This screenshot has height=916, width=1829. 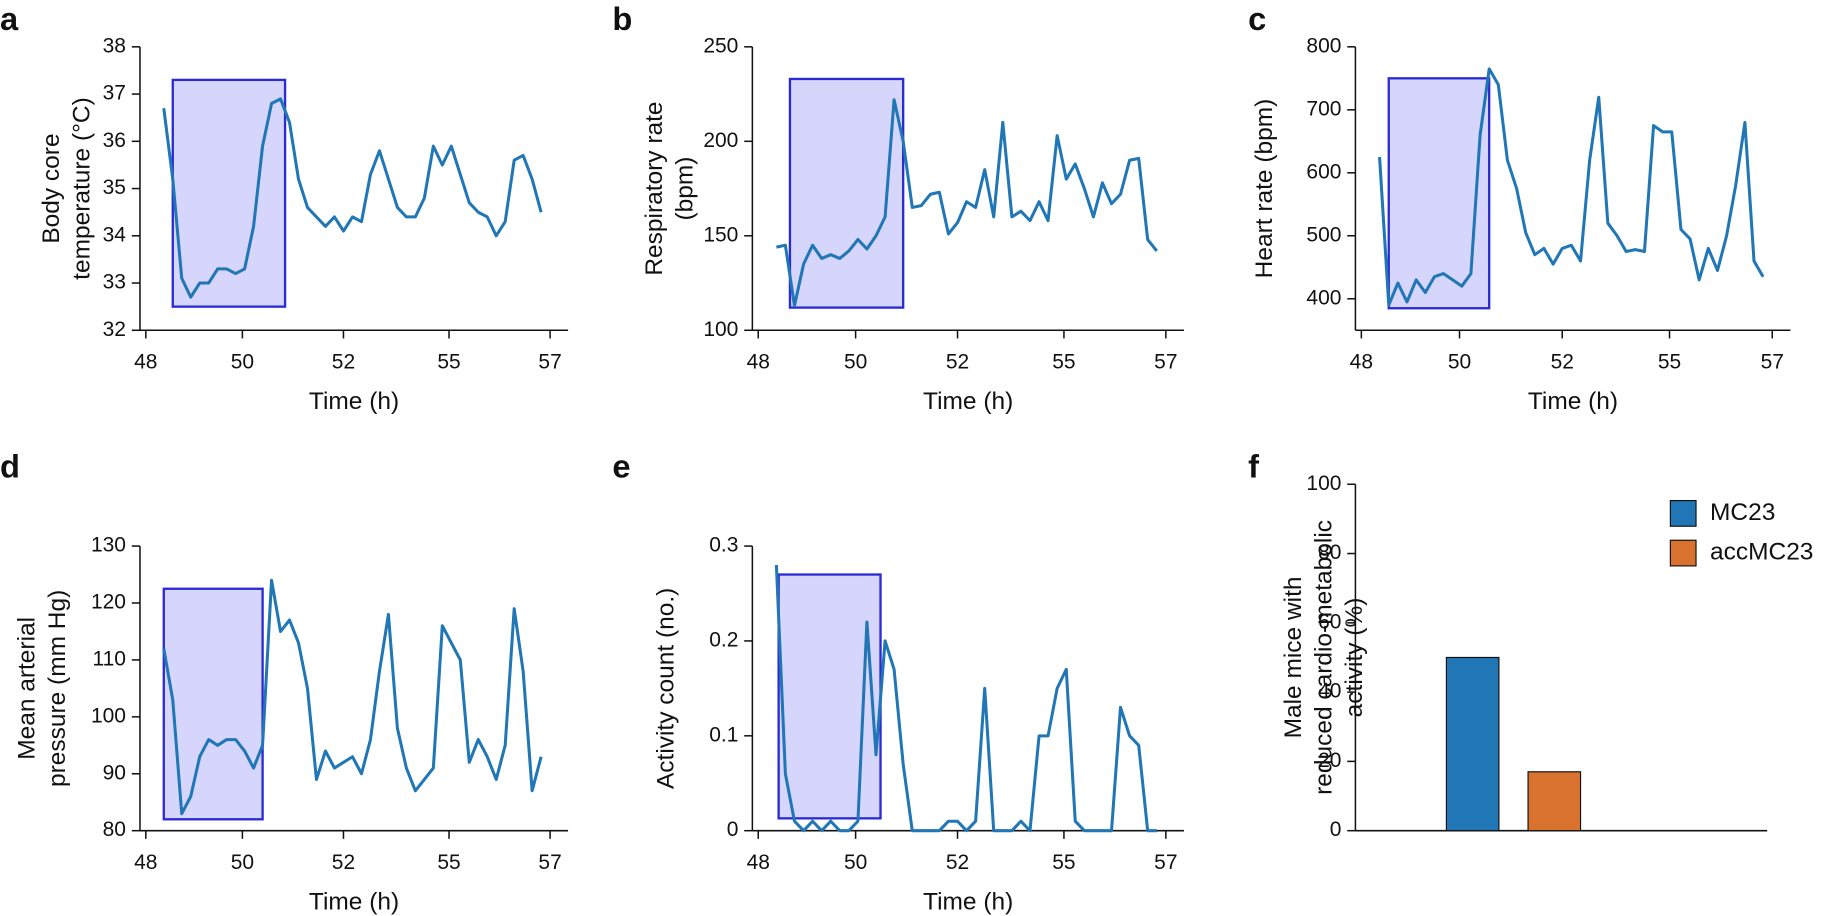 I want to click on panel-letter: a, so click(x=9, y=18).